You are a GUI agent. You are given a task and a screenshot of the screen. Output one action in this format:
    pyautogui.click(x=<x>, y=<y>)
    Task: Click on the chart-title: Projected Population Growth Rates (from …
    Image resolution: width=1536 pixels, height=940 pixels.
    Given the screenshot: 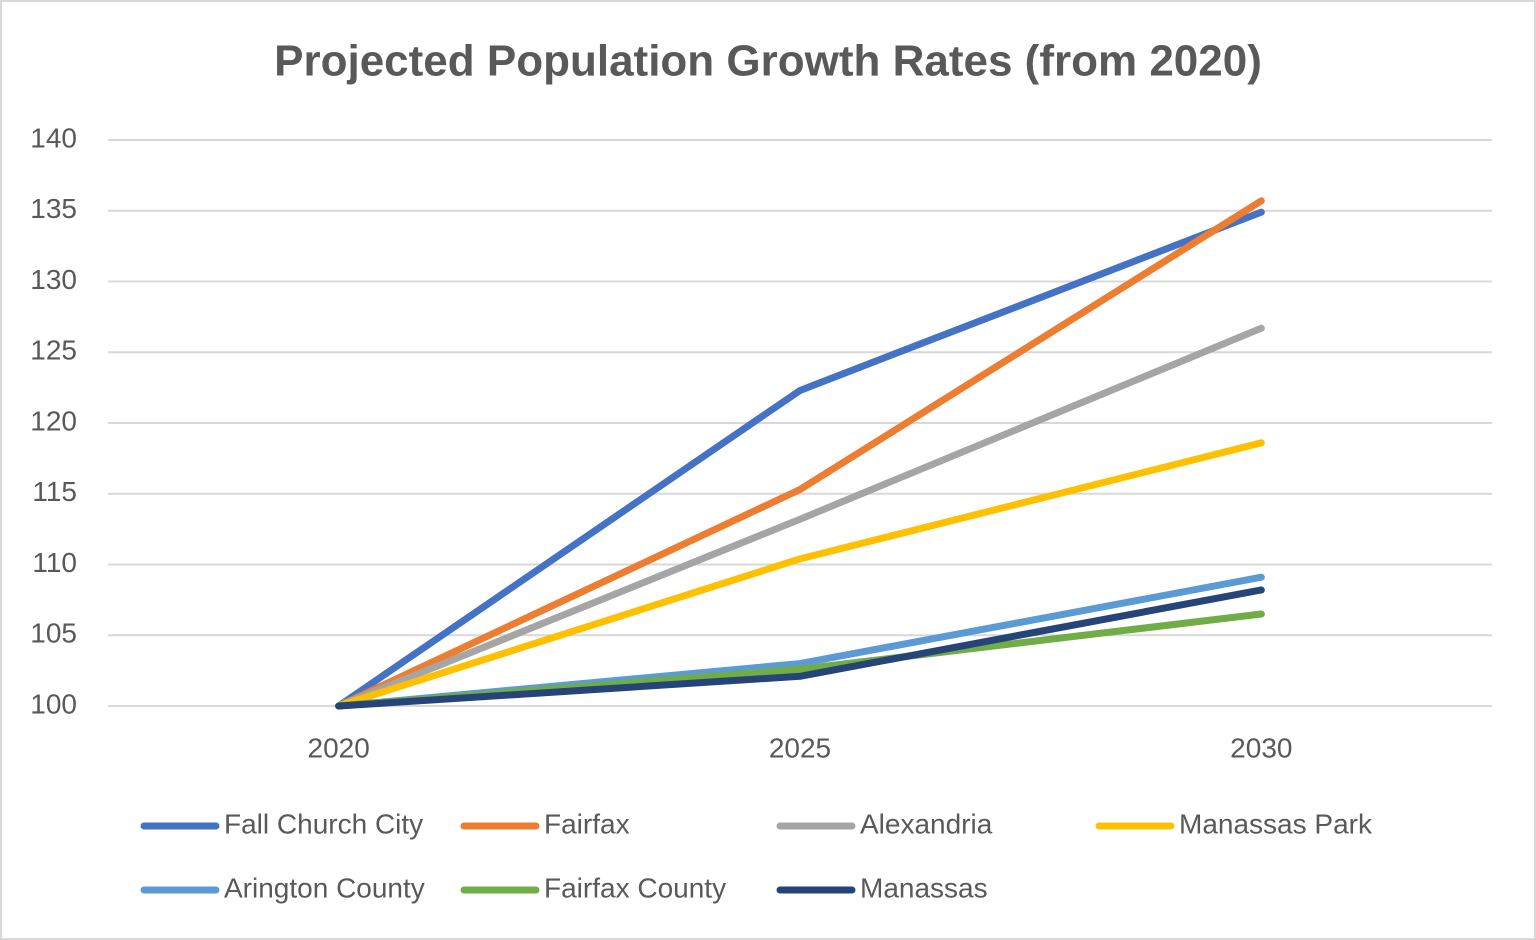 What is the action you would take?
    pyautogui.click(x=768, y=61)
    